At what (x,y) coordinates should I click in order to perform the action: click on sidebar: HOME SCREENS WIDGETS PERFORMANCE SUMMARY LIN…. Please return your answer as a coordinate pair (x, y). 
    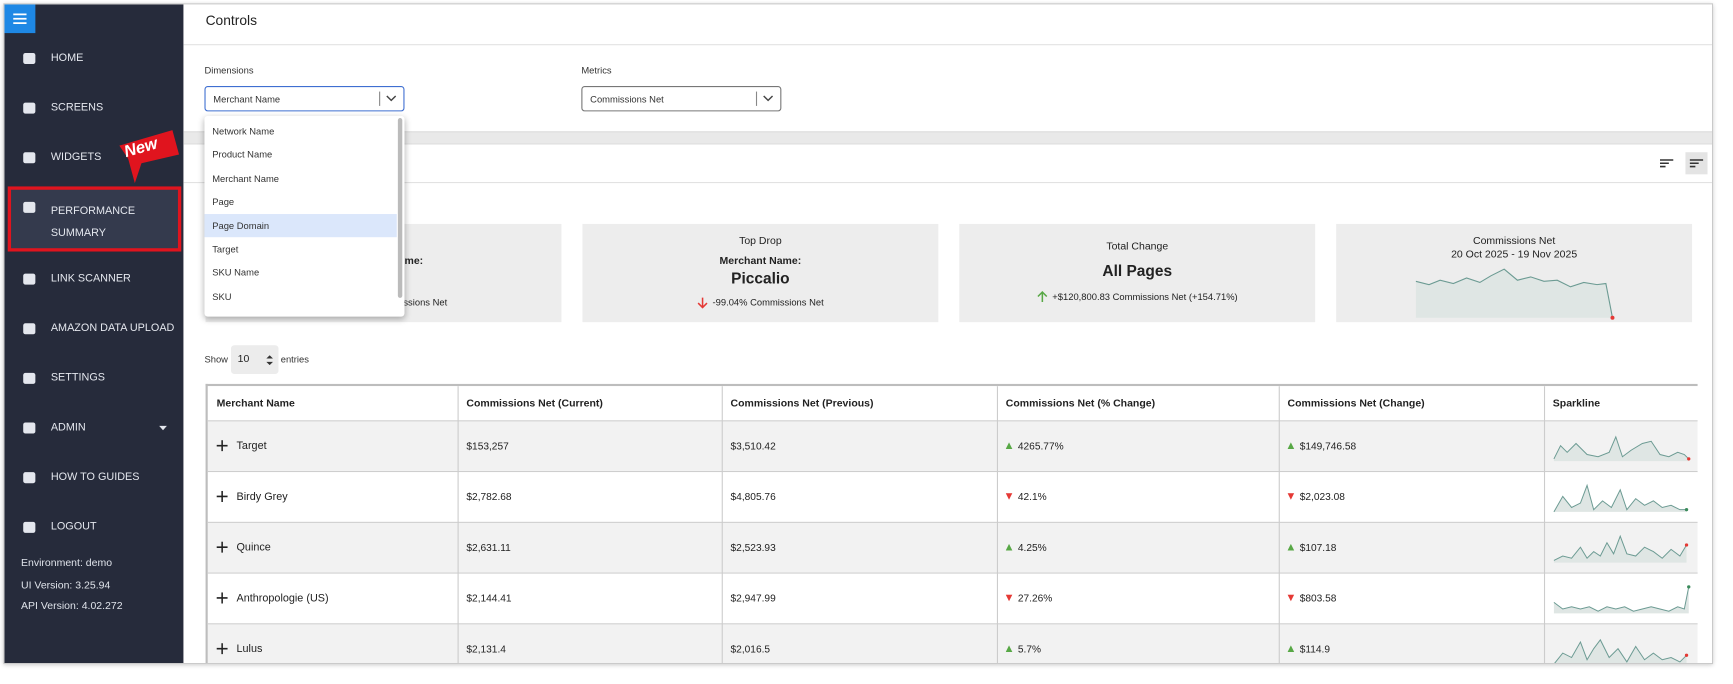
    Looking at the image, I should click on (94, 334).